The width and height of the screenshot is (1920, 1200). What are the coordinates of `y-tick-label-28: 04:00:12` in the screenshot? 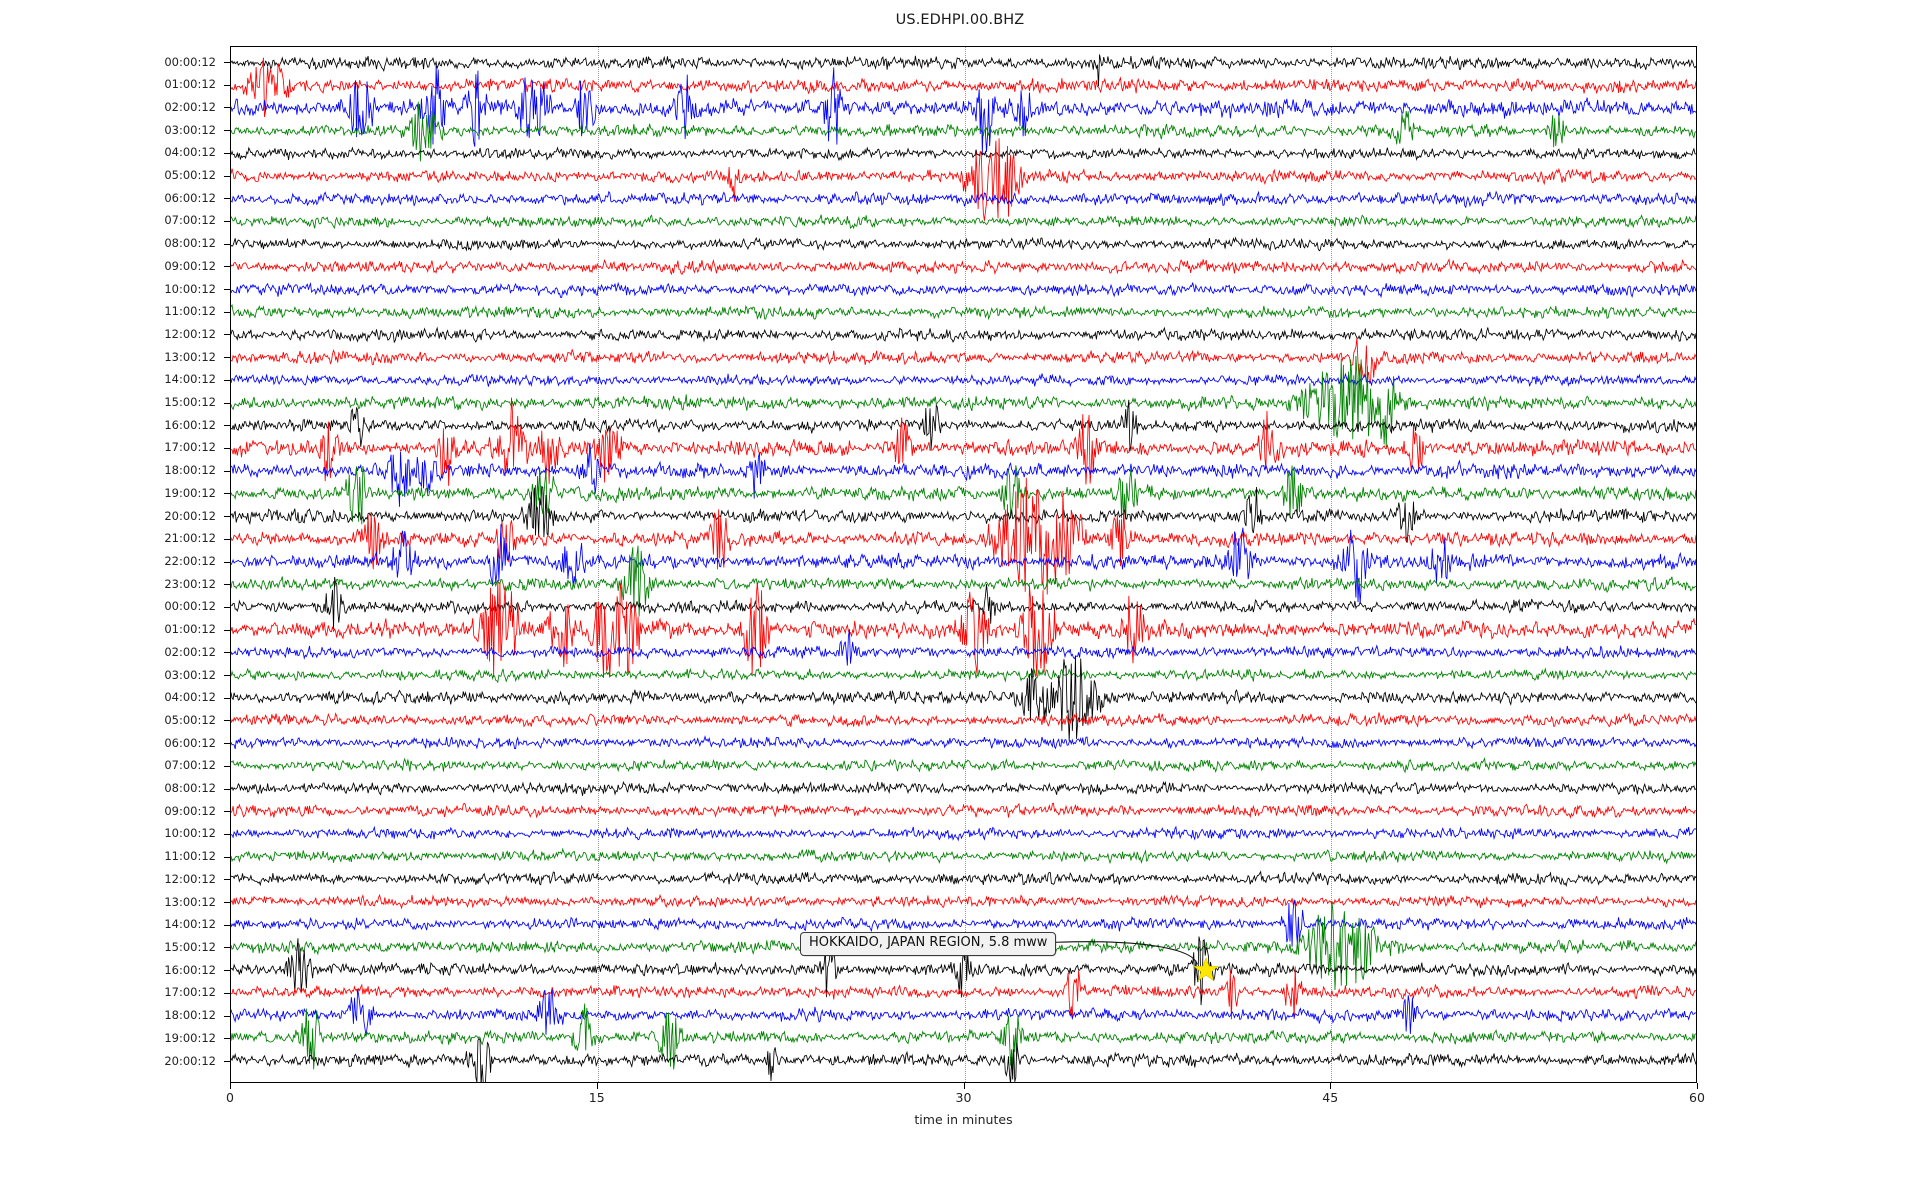 It's located at (190, 697).